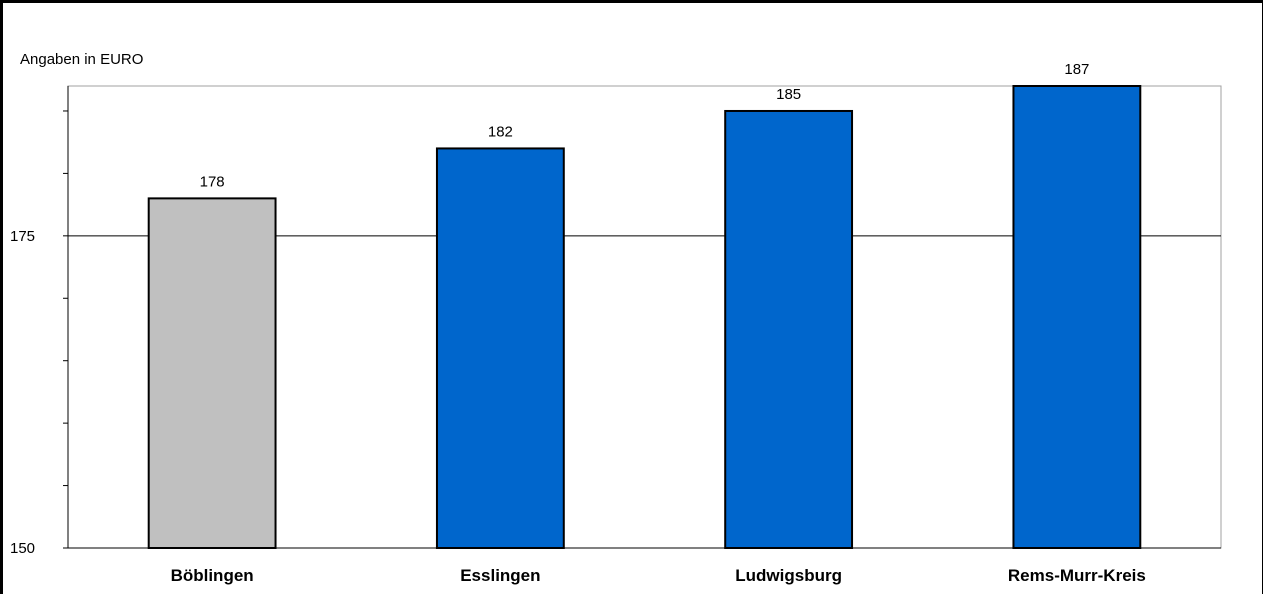 Image resolution: width=1263 pixels, height=594 pixels. What do you see at coordinates (212, 181) in the screenshot?
I see `value-label: 178` at bounding box center [212, 181].